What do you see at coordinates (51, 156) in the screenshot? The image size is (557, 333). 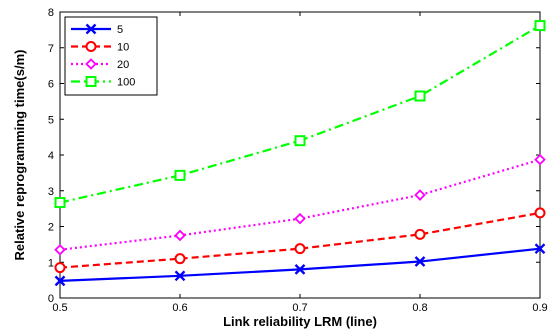 I see `y-tick-label: 4` at bounding box center [51, 156].